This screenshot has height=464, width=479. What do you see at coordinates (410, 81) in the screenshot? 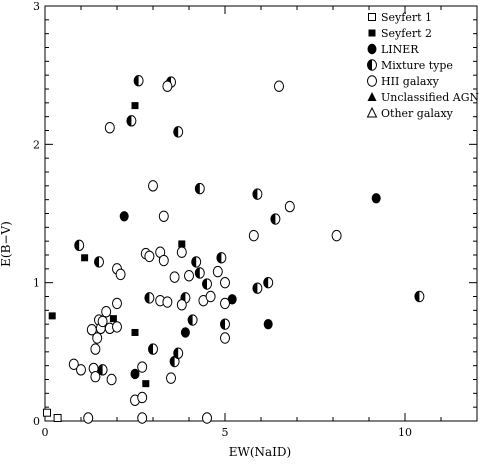
I see `legend-label-hii-galaxy: HII galaxy` at bounding box center [410, 81].